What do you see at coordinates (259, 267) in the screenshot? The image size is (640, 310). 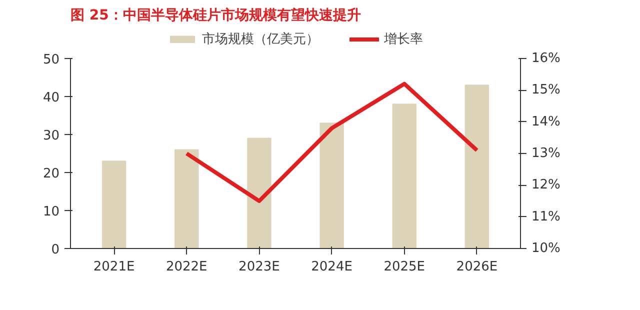 I see `x-tick-label: 2023E` at bounding box center [259, 267].